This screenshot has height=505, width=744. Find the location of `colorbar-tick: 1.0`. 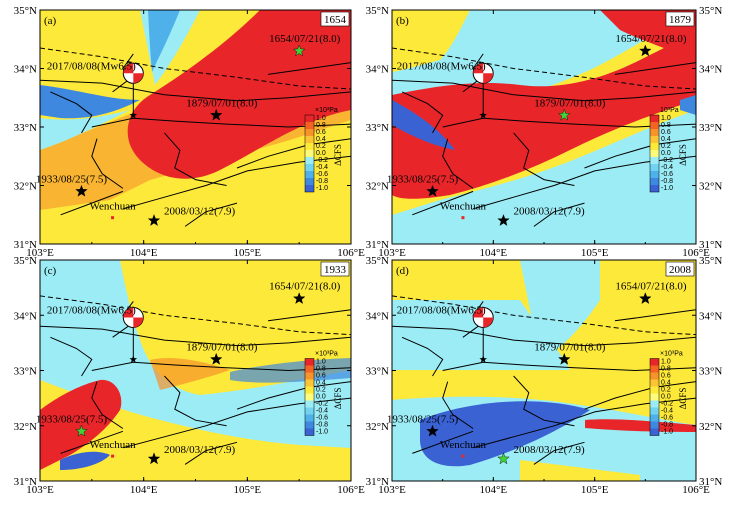

colorbar-tick: 1.0 is located at coordinates (321, 118).